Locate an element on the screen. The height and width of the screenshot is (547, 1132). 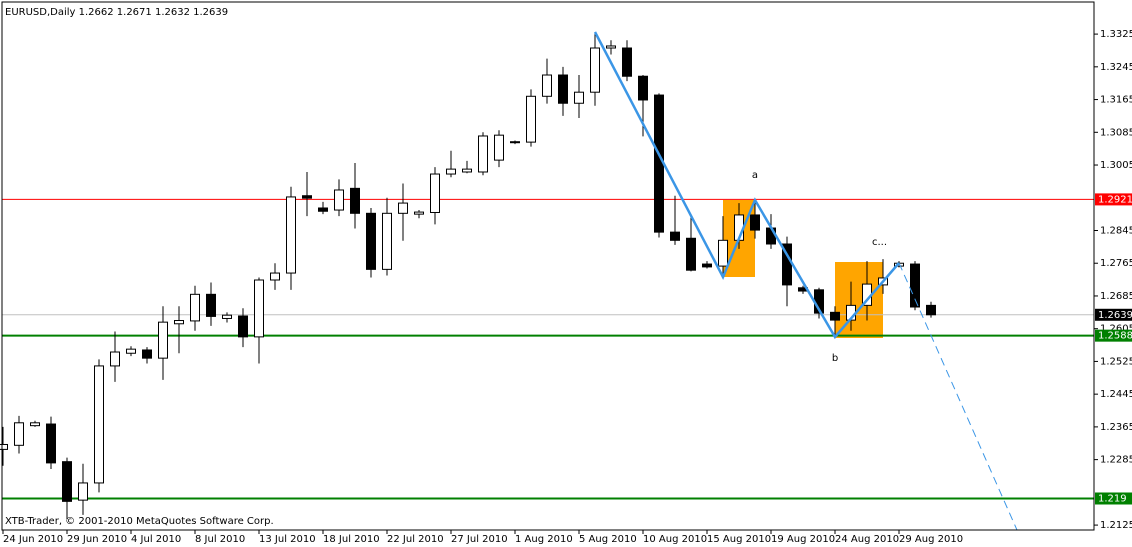
level-label: 1.2639 is located at coordinates (1115, 315).